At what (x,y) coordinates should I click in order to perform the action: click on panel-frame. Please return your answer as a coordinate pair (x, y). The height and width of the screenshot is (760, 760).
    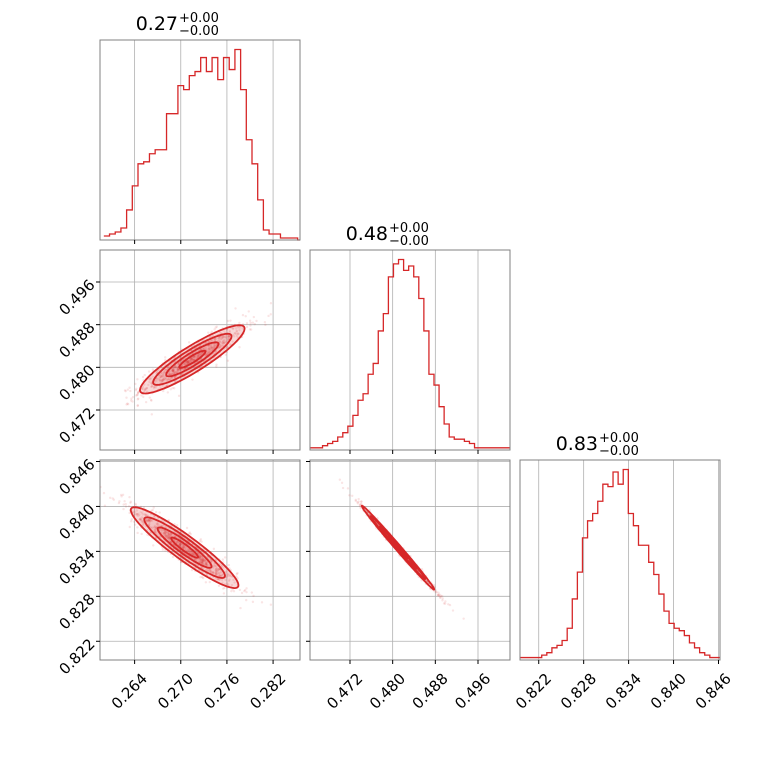
    Looking at the image, I should click on (410, 350).